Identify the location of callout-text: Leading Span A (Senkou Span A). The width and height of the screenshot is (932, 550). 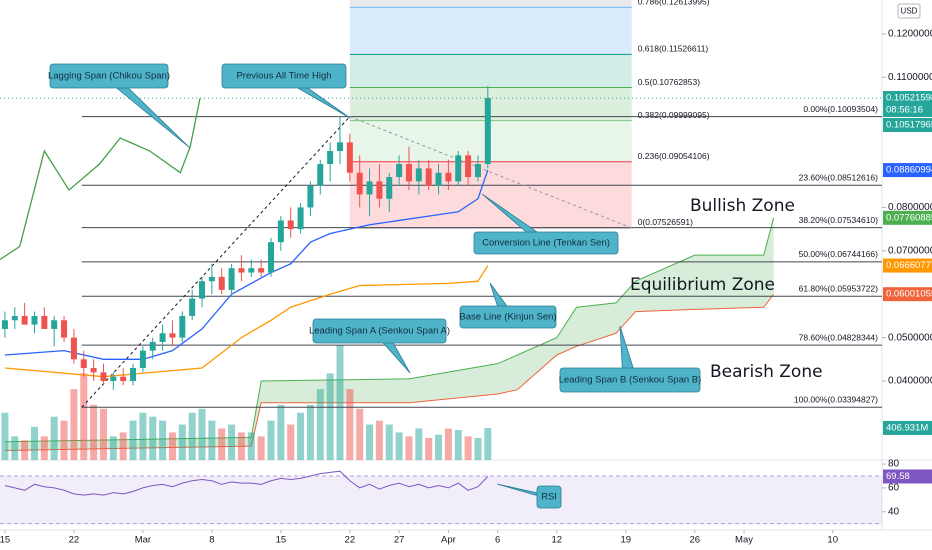
(379, 331).